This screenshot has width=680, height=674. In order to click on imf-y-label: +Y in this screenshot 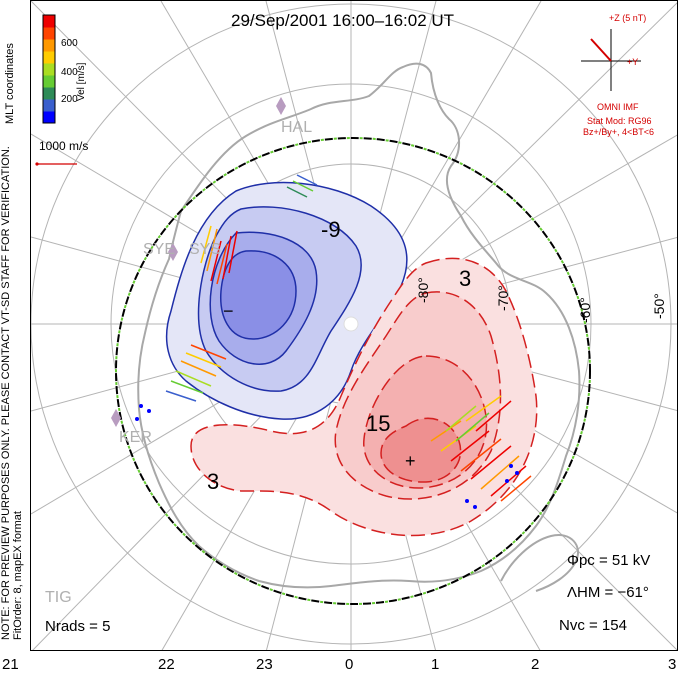, I will do `click(633, 62)`.